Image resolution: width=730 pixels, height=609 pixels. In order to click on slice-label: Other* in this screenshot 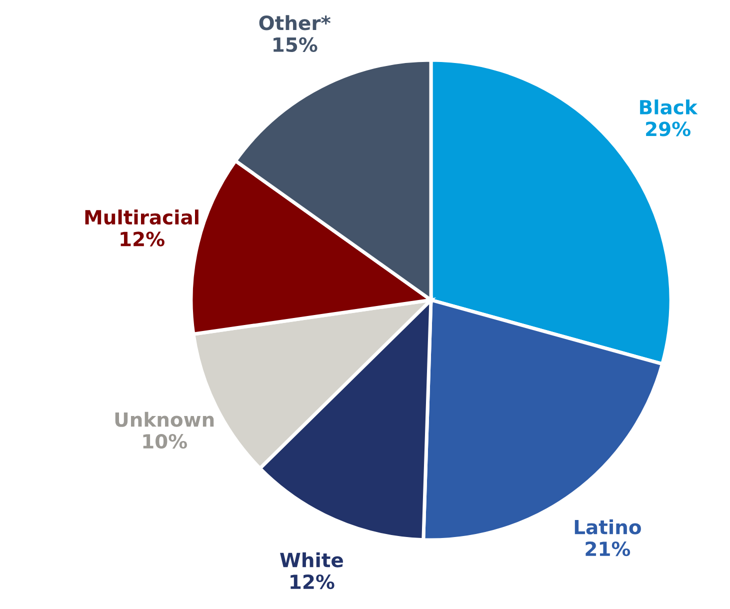, I will do `click(295, 22)`.